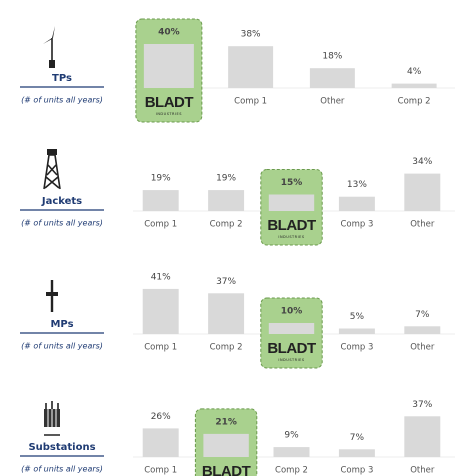 The width and height of the screenshot is (458, 476). What do you see at coordinates (291, 436) in the screenshot?
I see `value-label: 9%` at bounding box center [291, 436].